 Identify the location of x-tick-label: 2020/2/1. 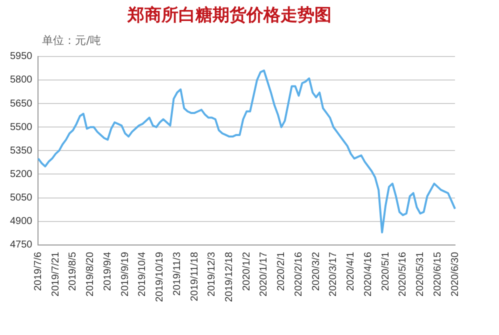
(282, 271).